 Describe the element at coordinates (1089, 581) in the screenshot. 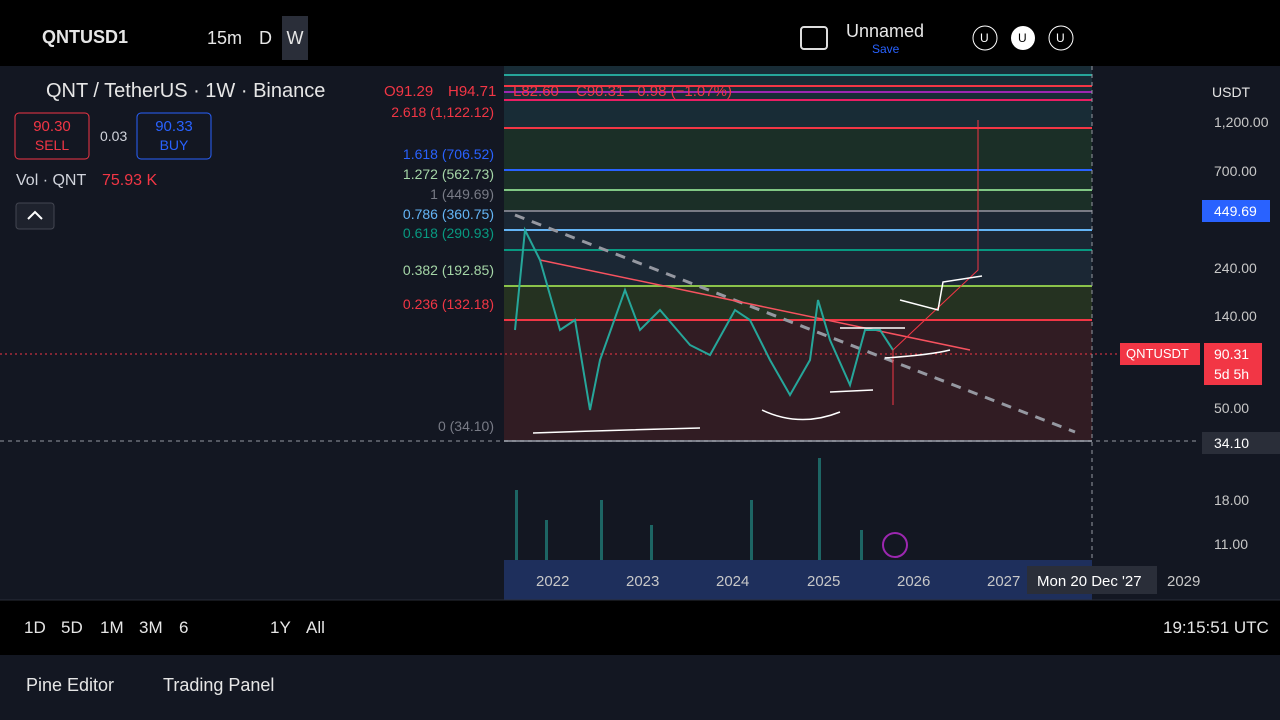

I see `cursor-date: Mon 20 Dec '27` at that location.